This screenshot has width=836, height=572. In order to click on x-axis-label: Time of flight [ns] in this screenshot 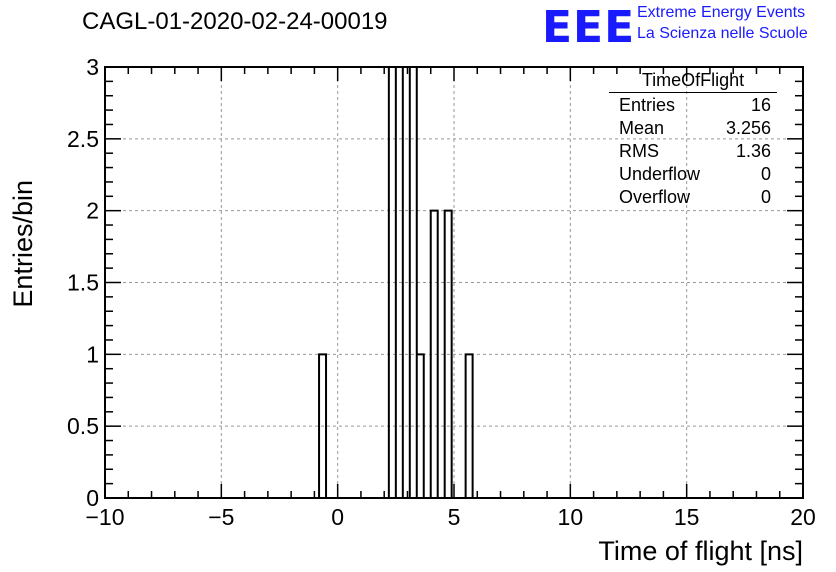, I will do `click(700, 551)`.